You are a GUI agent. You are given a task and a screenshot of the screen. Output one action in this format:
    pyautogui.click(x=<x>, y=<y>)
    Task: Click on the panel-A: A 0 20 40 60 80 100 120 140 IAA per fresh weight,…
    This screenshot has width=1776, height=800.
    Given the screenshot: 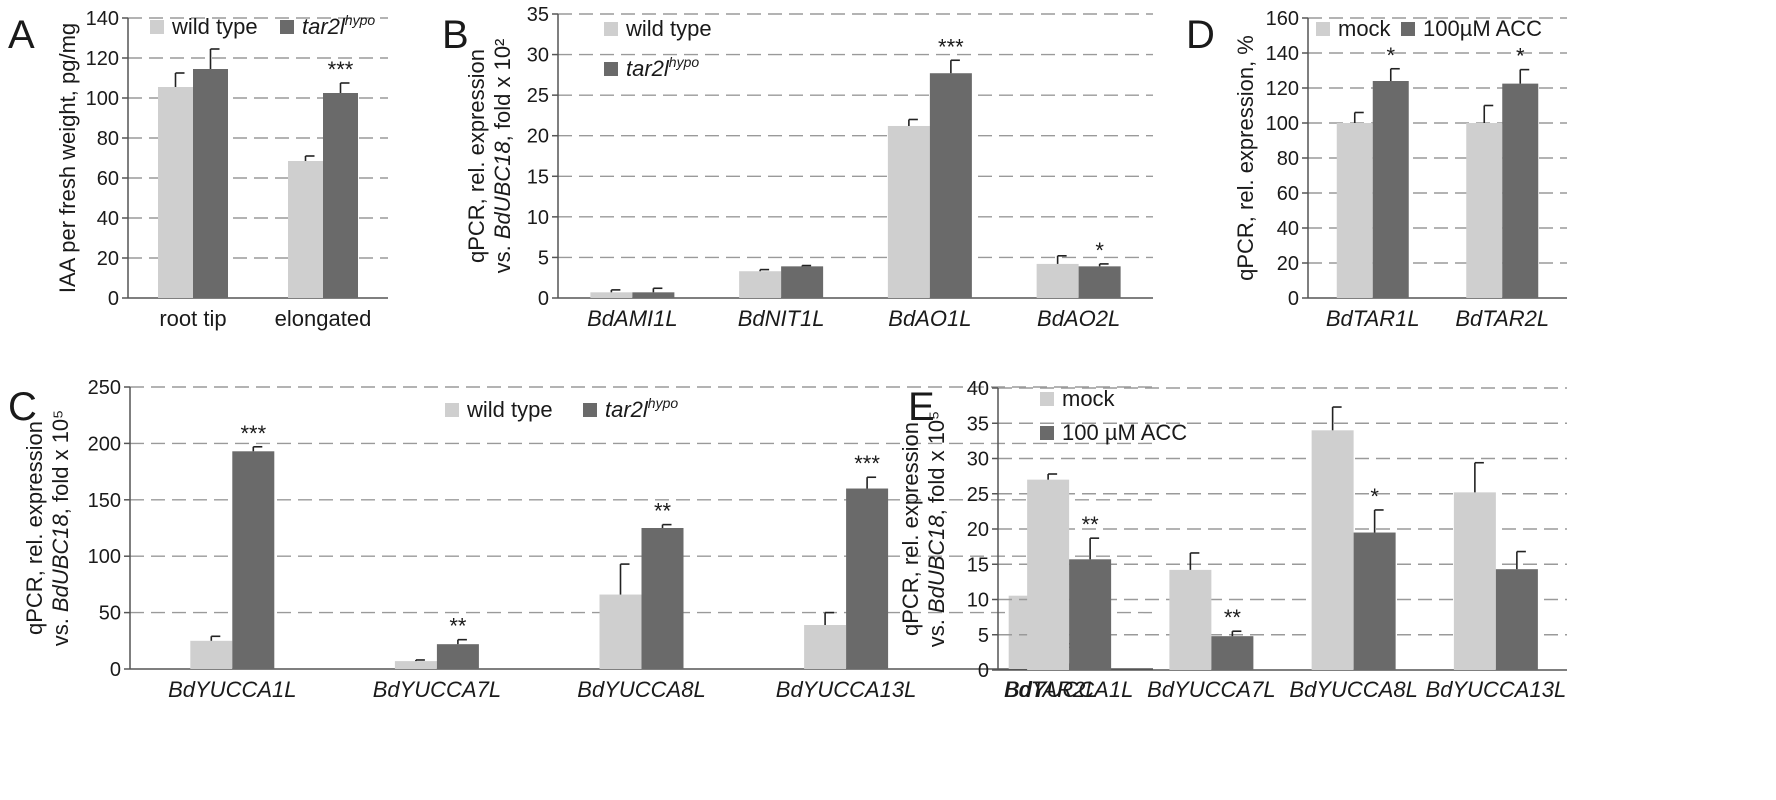 What is the action you would take?
    pyautogui.click(x=198, y=169)
    